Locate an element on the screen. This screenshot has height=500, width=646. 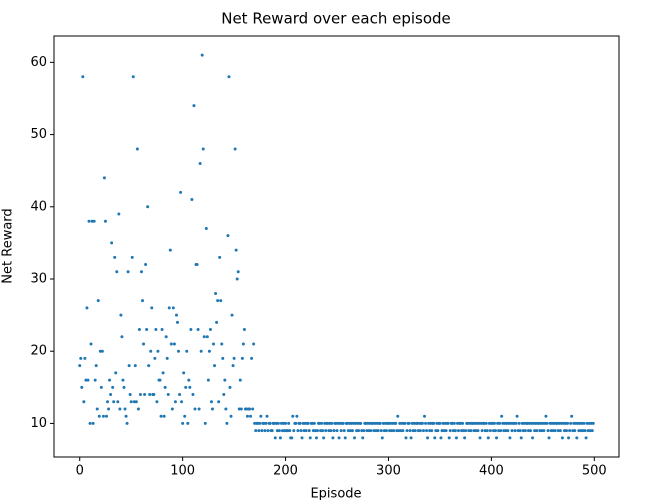
x-tick-label: 300 is located at coordinates (388, 471).